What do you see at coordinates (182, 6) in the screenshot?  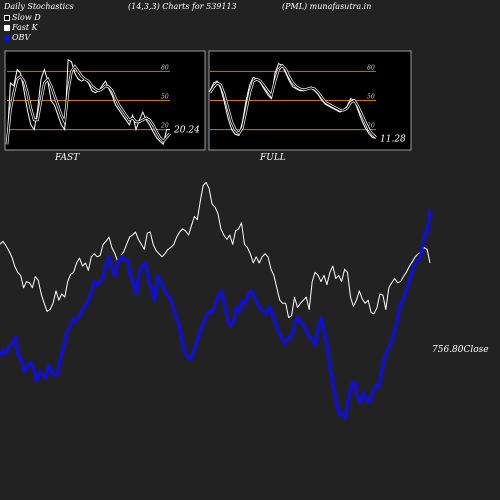 I see `chart-params: (14,3,3) Charts for 539113` at bounding box center [182, 6].